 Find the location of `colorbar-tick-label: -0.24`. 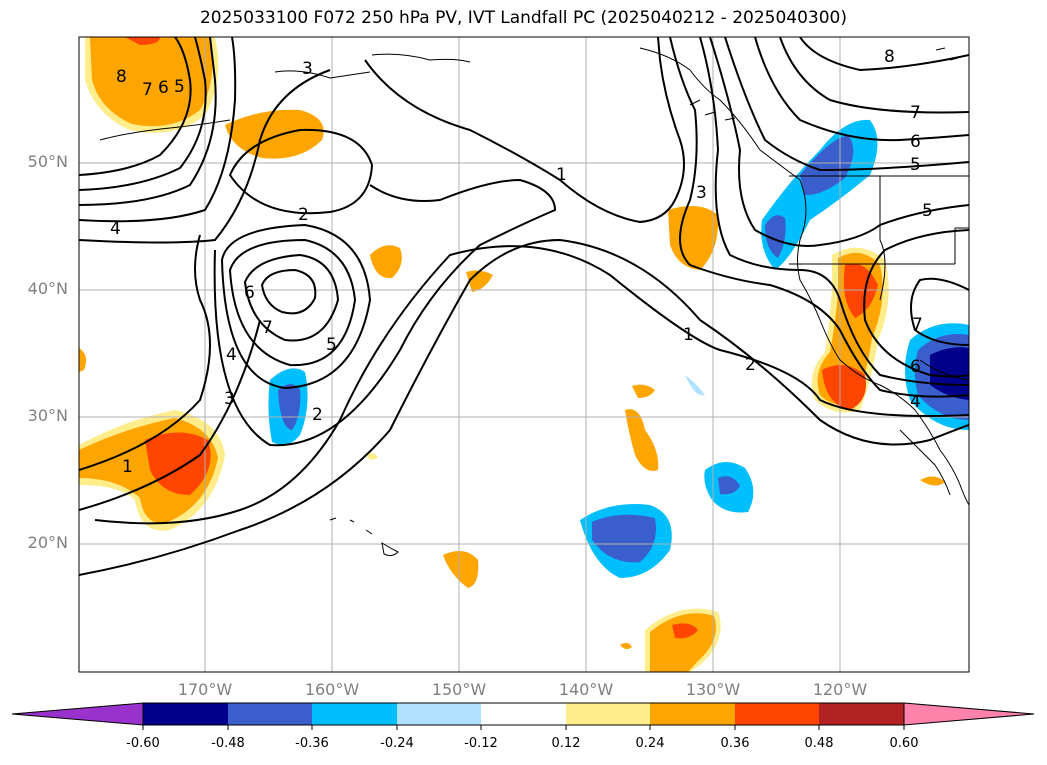

colorbar-tick-label: -0.24 is located at coordinates (397, 743).